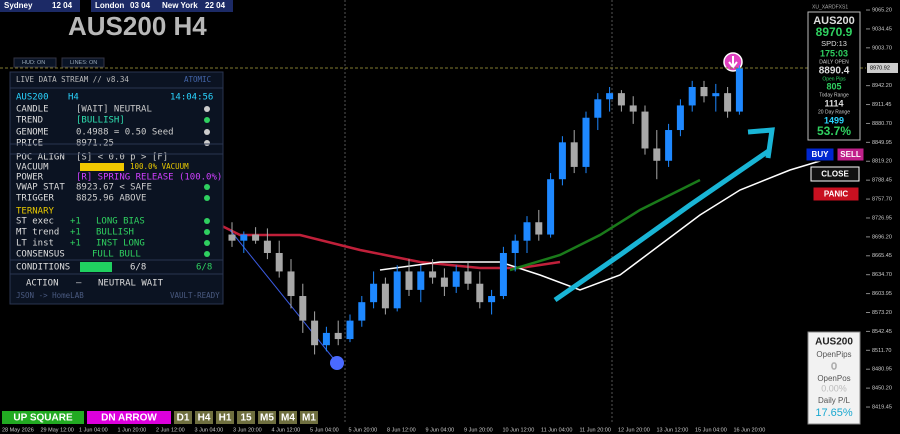 The height and width of the screenshot is (434, 900). What do you see at coordinates (834, 95) in the screenshot?
I see `info-line: Today Range` at bounding box center [834, 95].